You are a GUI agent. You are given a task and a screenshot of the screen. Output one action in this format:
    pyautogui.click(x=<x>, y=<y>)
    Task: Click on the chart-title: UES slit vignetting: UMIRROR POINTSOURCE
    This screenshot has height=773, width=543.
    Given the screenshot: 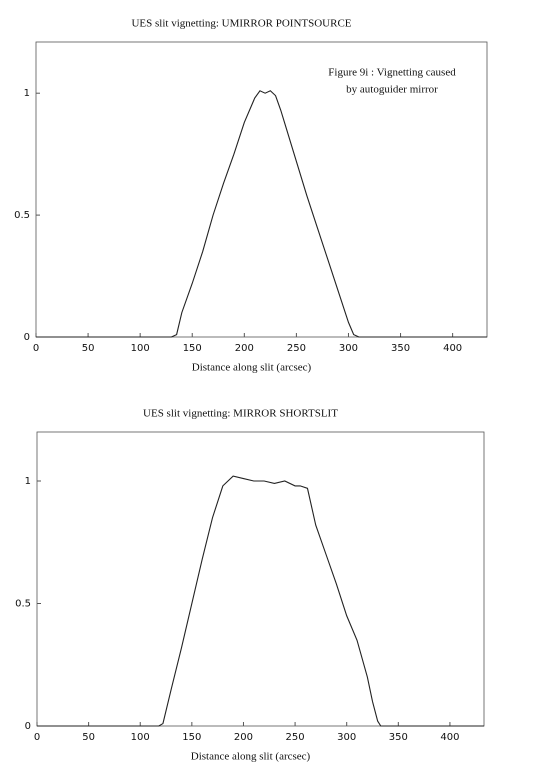 What is the action you would take?
    pyautogui.click(x=241, y=24)
    